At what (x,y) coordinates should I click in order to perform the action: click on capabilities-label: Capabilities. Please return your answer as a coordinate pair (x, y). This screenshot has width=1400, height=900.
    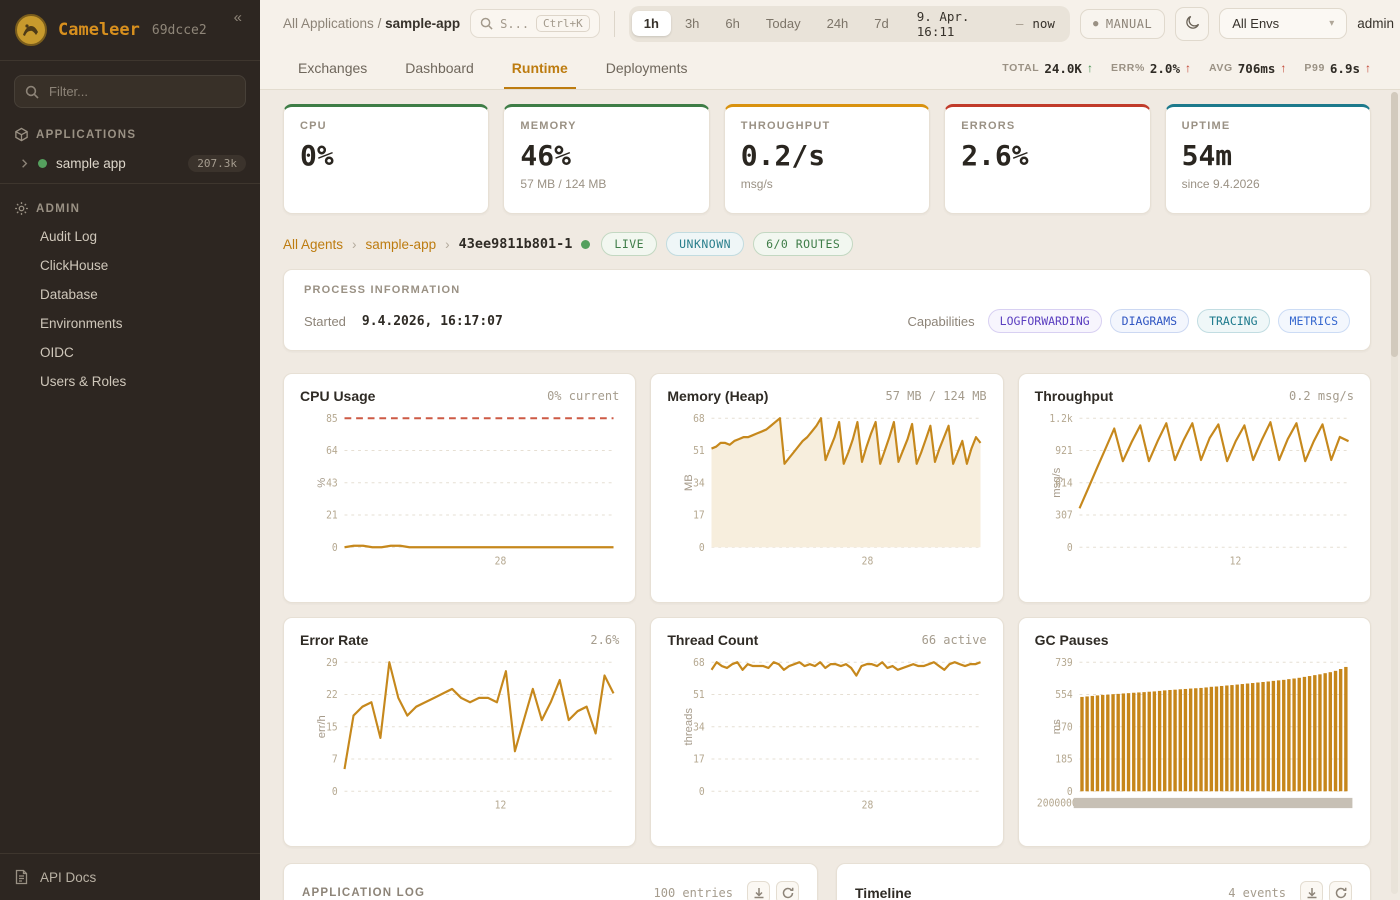
    Looking at the image, I should click on (941, 321).